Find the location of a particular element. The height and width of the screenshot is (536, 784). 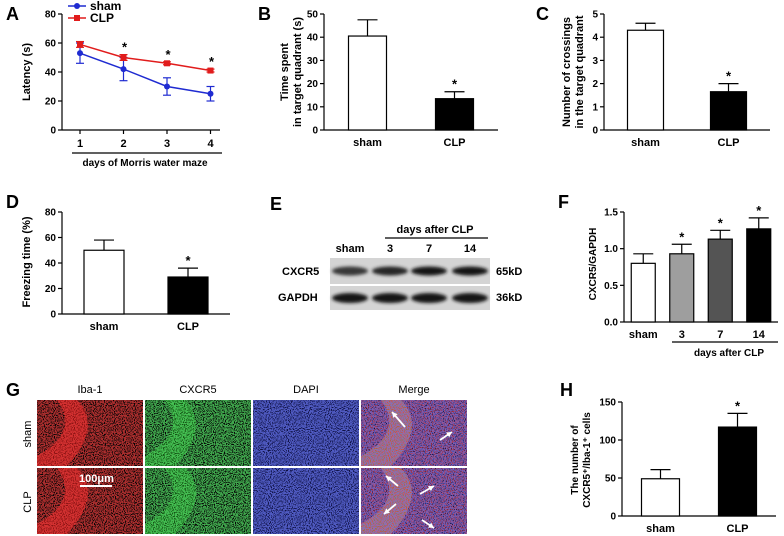

y-tick-label: 5 is located at coordinates (595, 15).